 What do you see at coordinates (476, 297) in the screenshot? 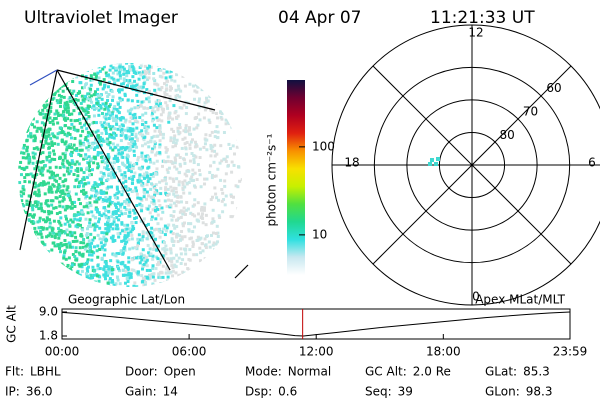
I see `mlt-label: 0` at bounding box center [476, 297].